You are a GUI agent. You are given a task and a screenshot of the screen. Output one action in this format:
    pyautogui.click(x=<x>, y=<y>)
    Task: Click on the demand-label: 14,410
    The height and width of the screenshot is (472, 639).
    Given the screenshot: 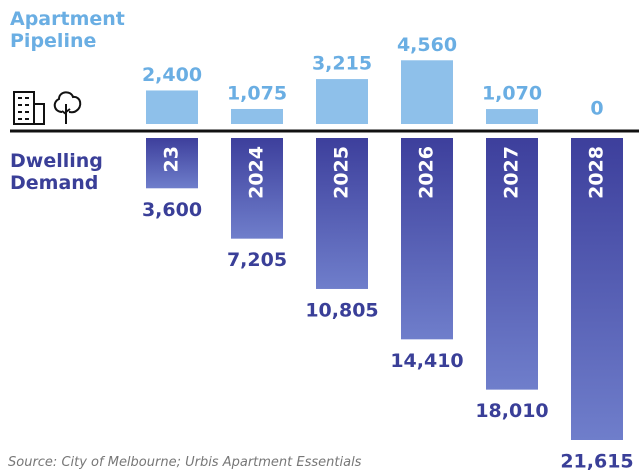 What is the action you would take?
    pyautogui.click(x=426, y=361)
    